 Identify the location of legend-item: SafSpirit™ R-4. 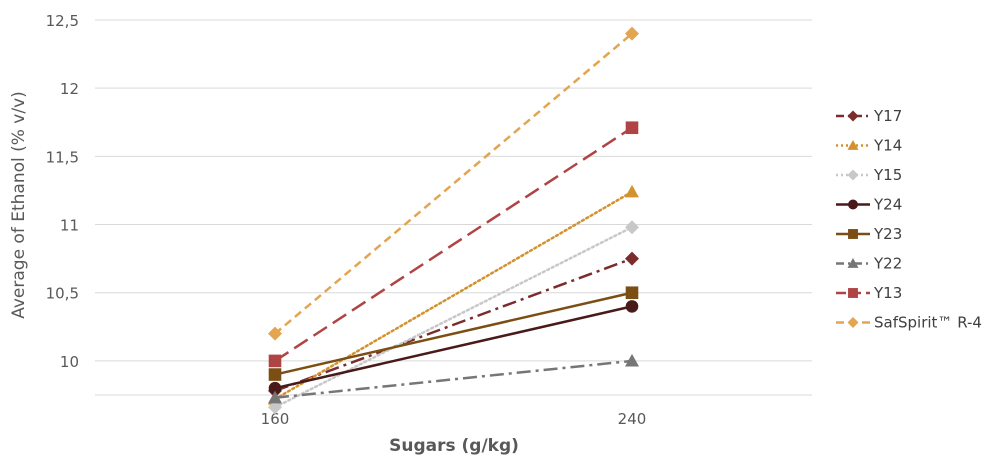
(909, 323).